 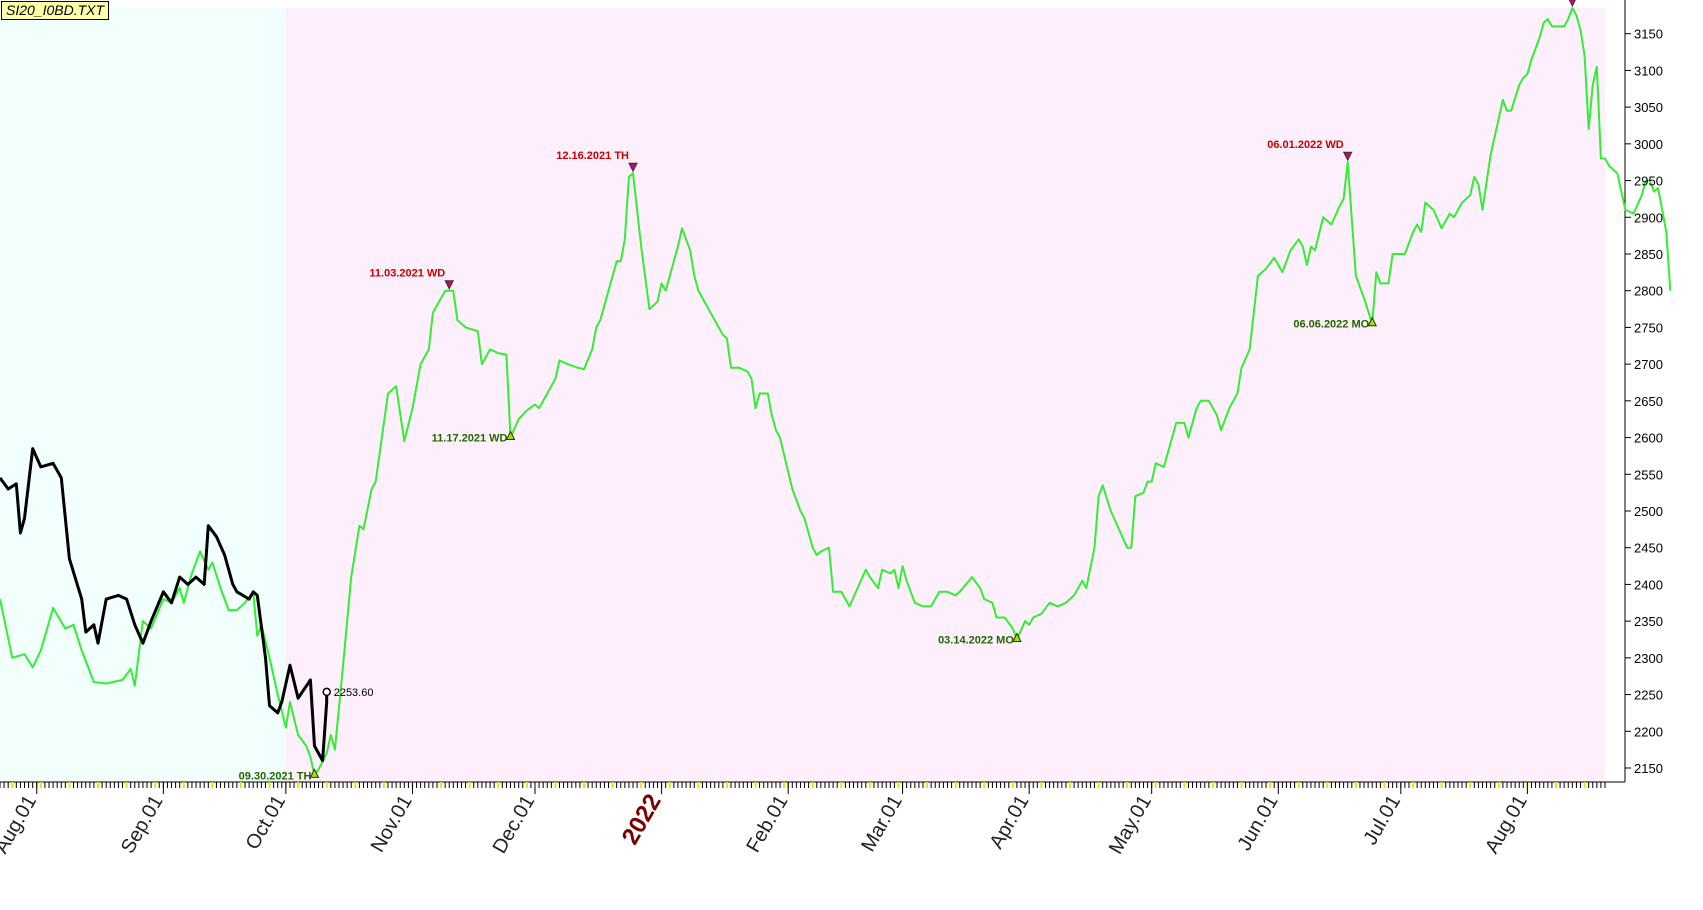 I want to click on y-tick-label: 2300, so click(x=1648, y=658).